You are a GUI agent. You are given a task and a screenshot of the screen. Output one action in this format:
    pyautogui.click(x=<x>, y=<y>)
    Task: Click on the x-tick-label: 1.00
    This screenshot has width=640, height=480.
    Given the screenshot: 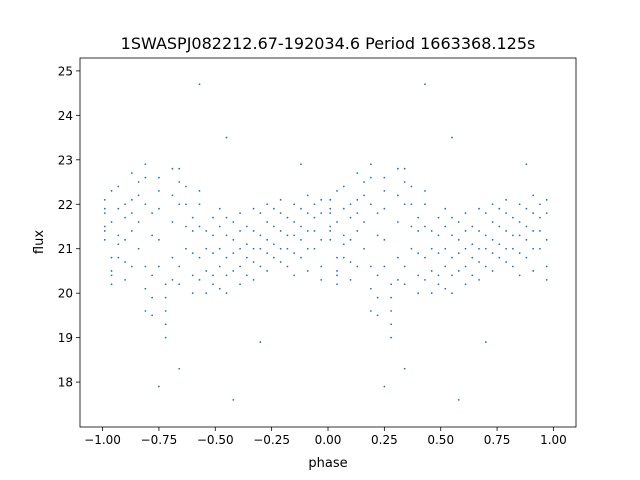 What is the action you would take?
    pyautogui.click(x=553, y=440)
    